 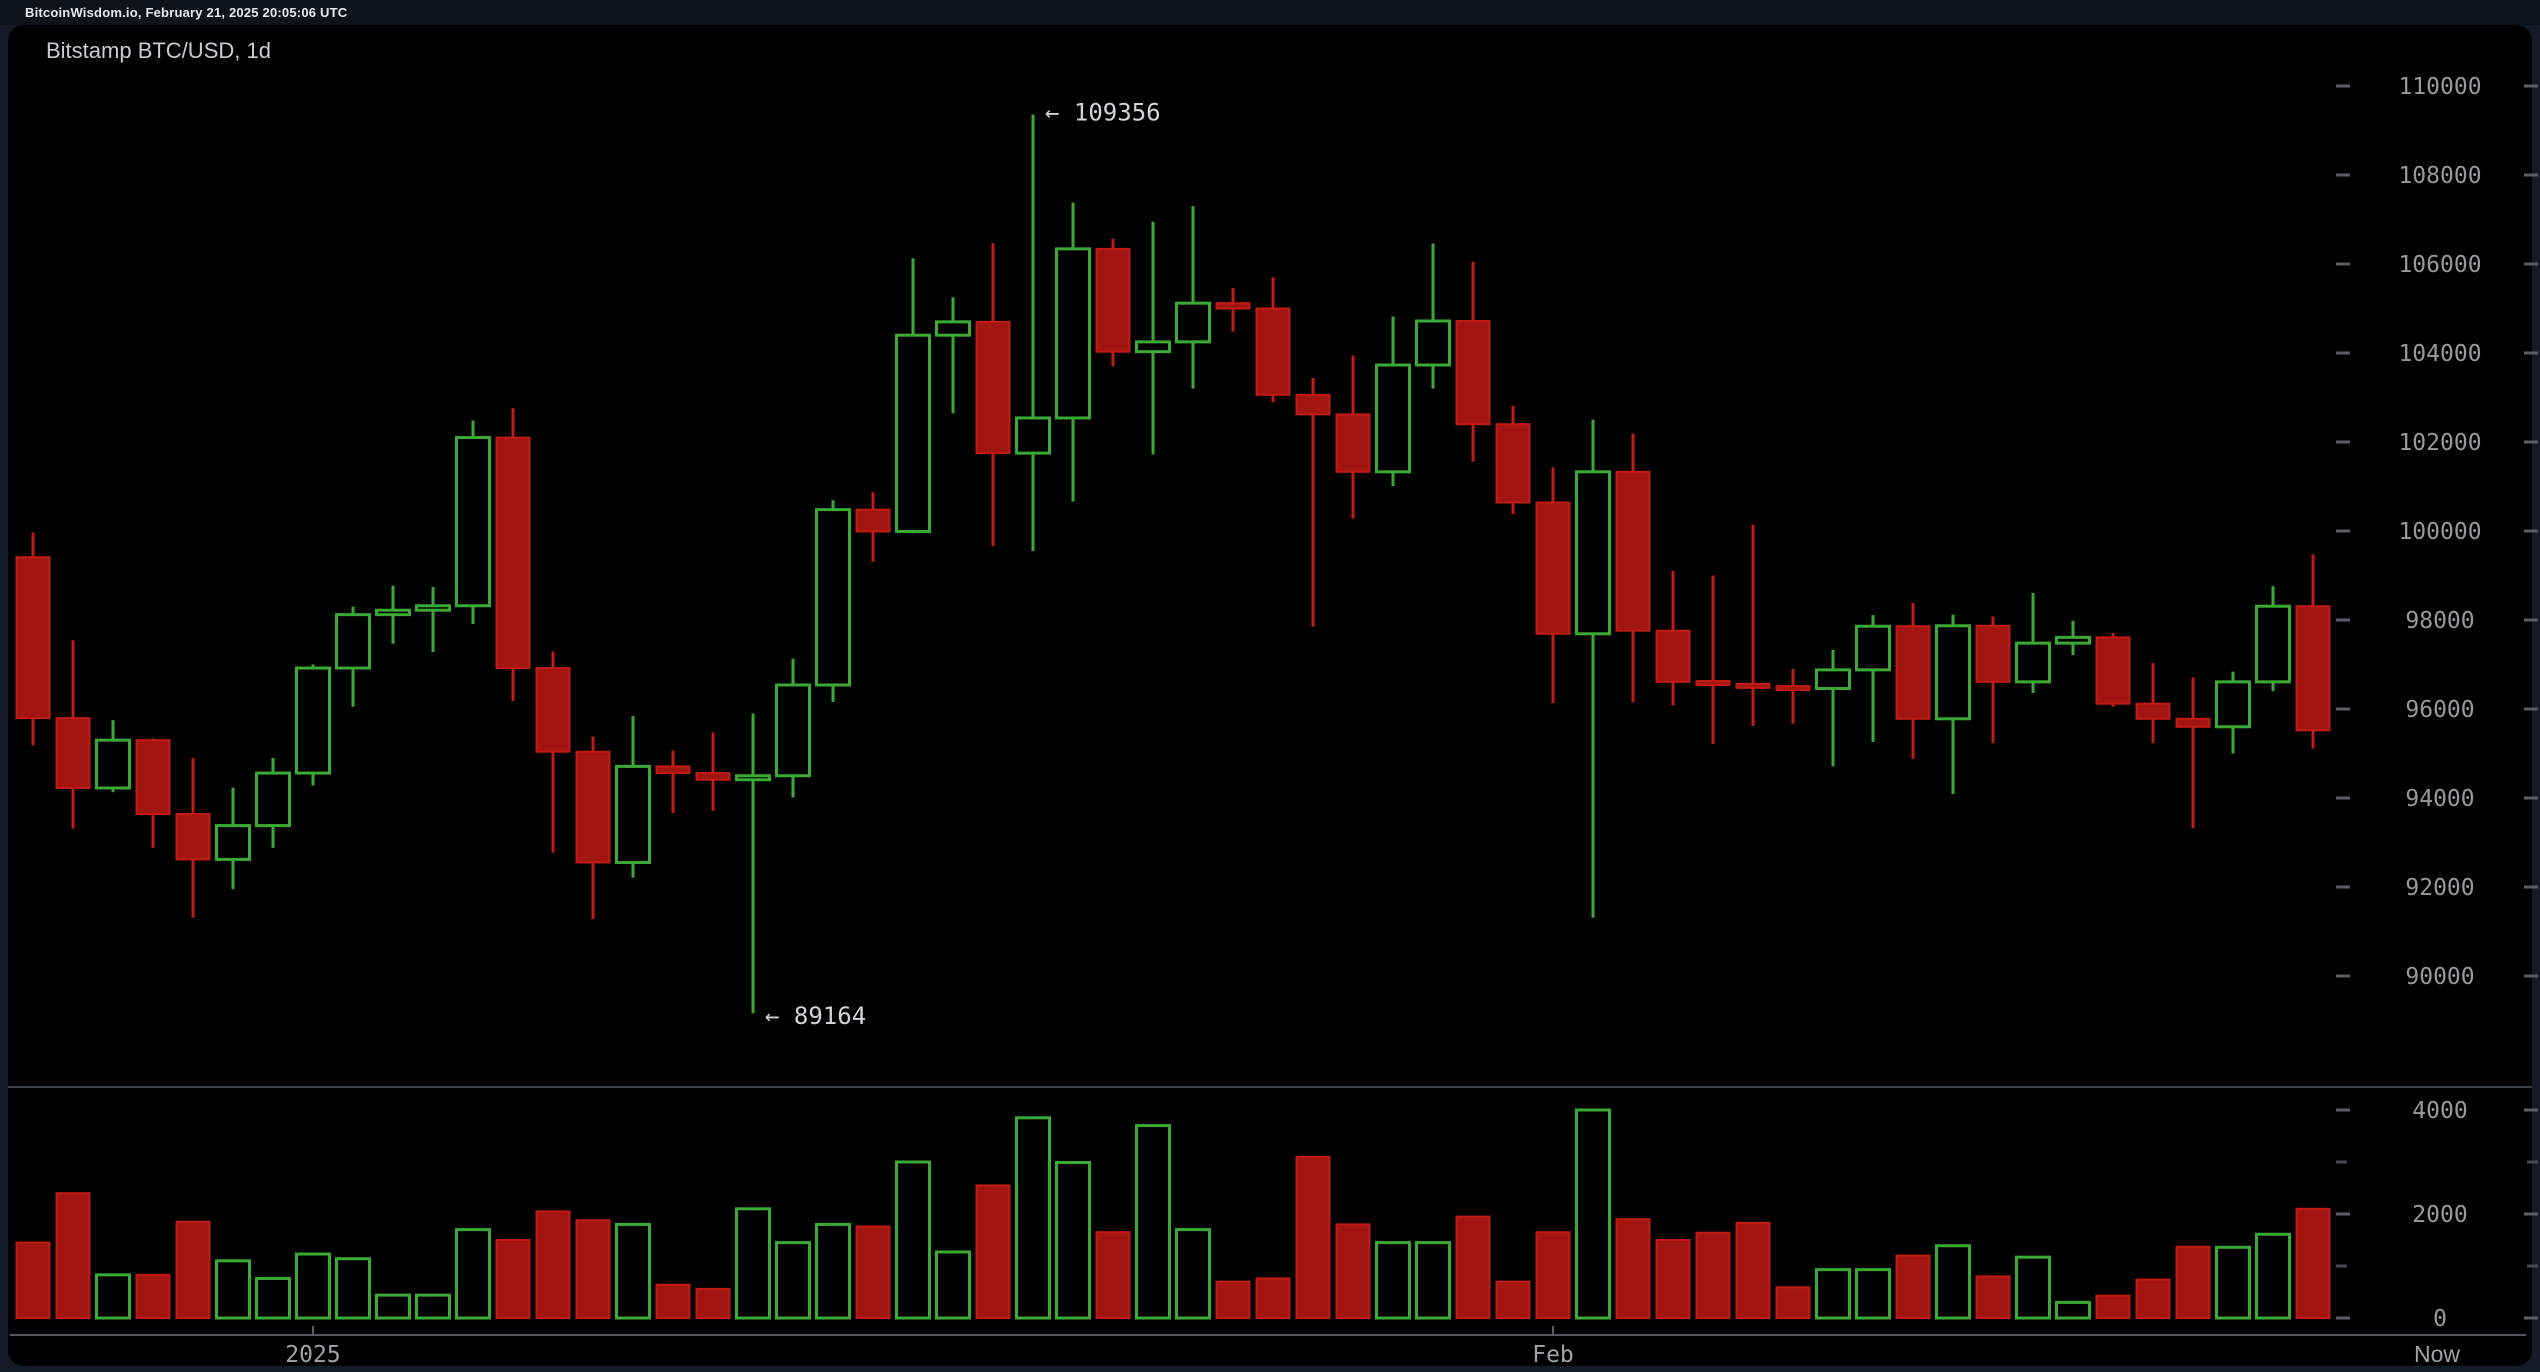 I want to click on time-label-Feb: Feb, so click(x=1553, y=1355).